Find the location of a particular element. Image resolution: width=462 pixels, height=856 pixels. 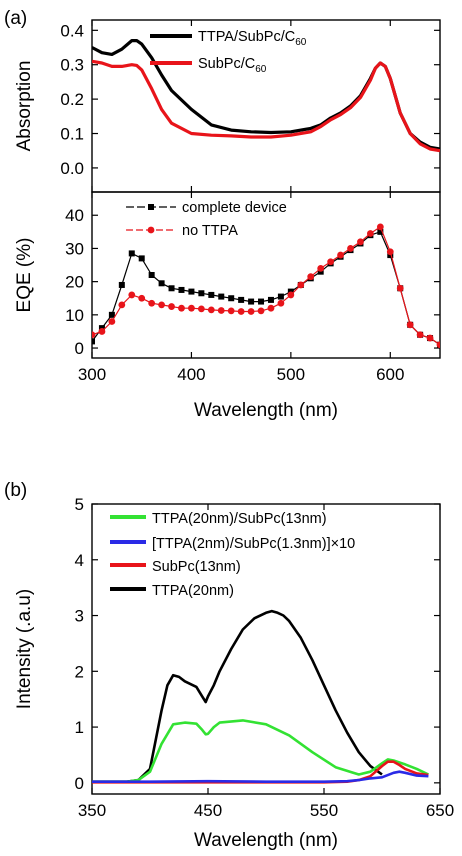

y-axis-label: Absorption is located at coordinates (24, 106).